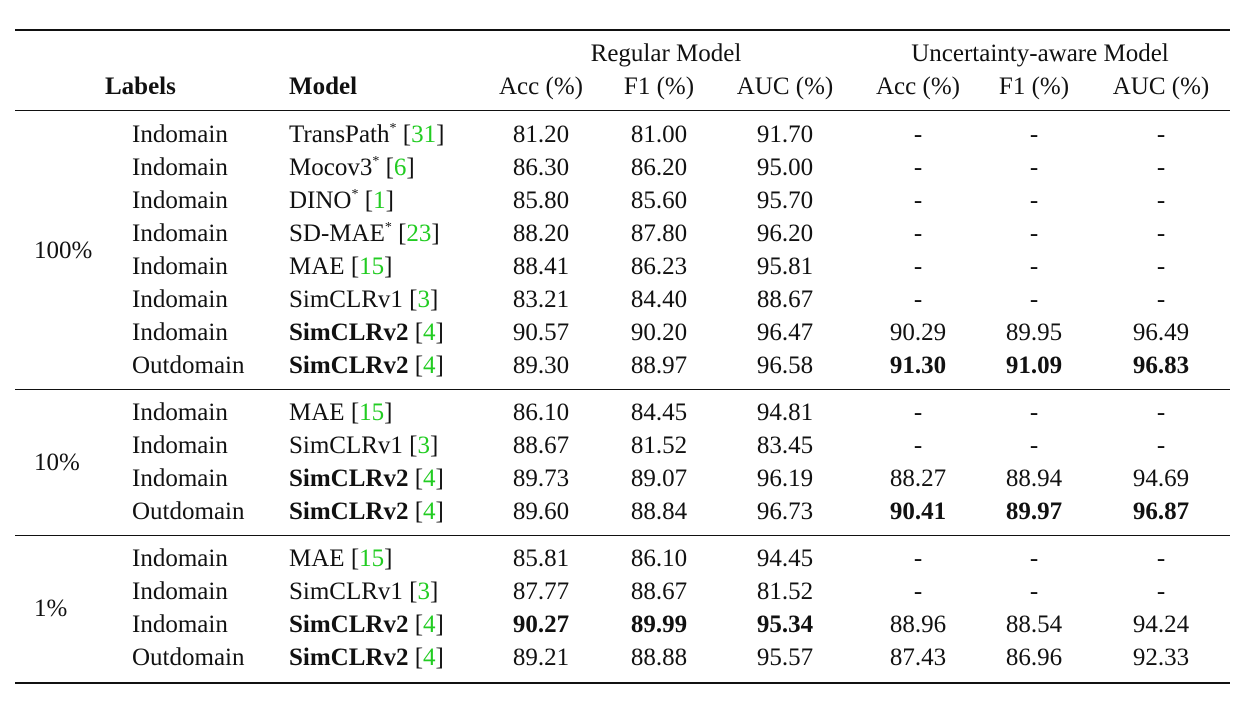 The height and width of the screenshot is (713, 1248). I want to click on metric-auc1-cell: 95.81, so click(785, 266).